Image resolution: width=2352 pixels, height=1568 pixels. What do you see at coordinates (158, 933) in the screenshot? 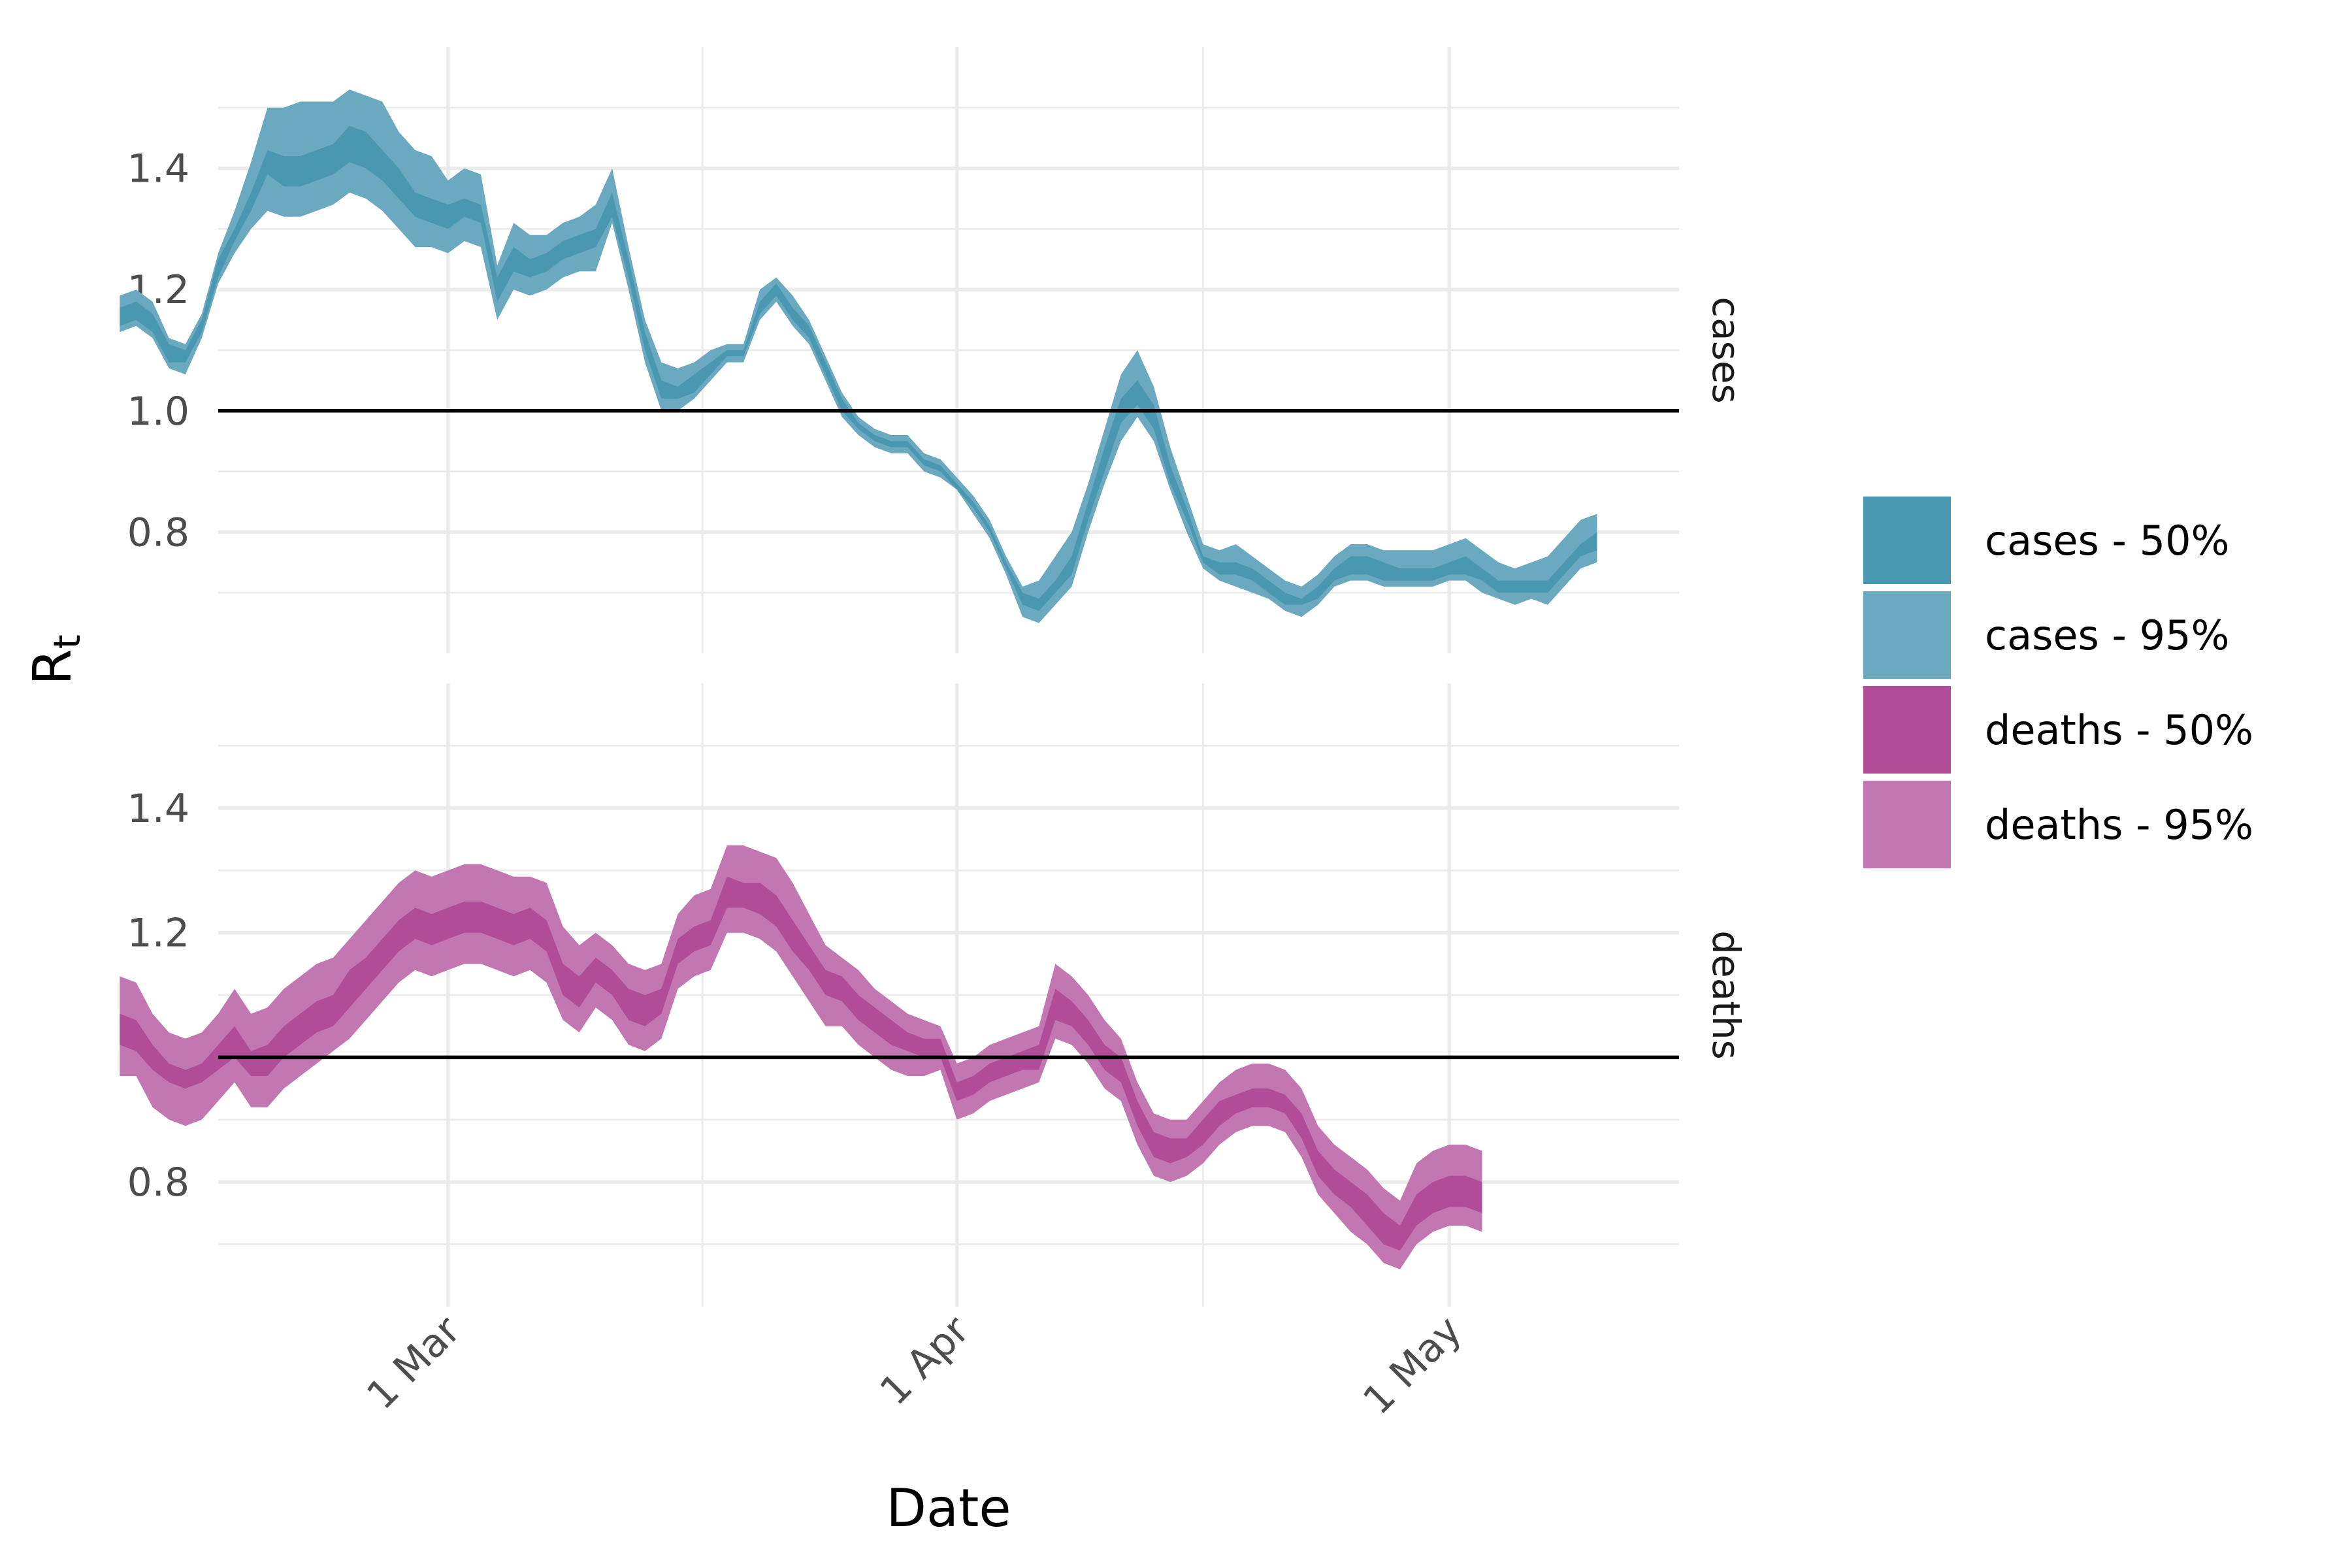
I see `y-tick-label: 1.2` at bounding box center [158, 933].